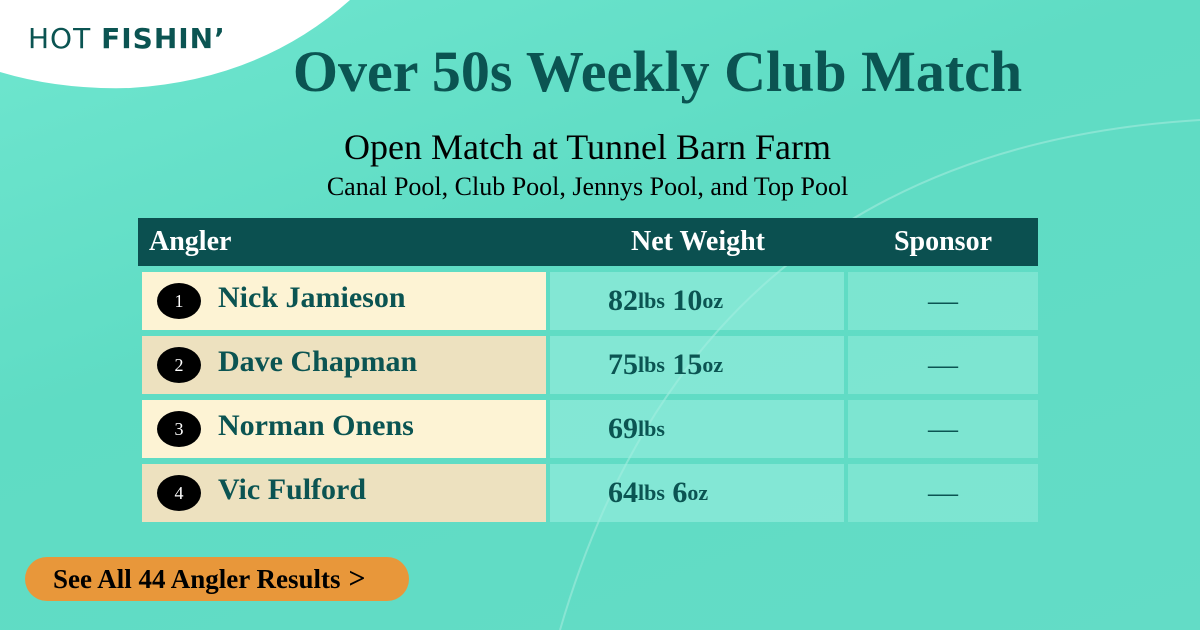 Image resolution: width=1200 pixels, height=630 pixels. What do you see at coordinates (657, 71) in the screenshot?
I see `page-title: Over 50s Weekly Club Match` at bounding box center [657, 71].